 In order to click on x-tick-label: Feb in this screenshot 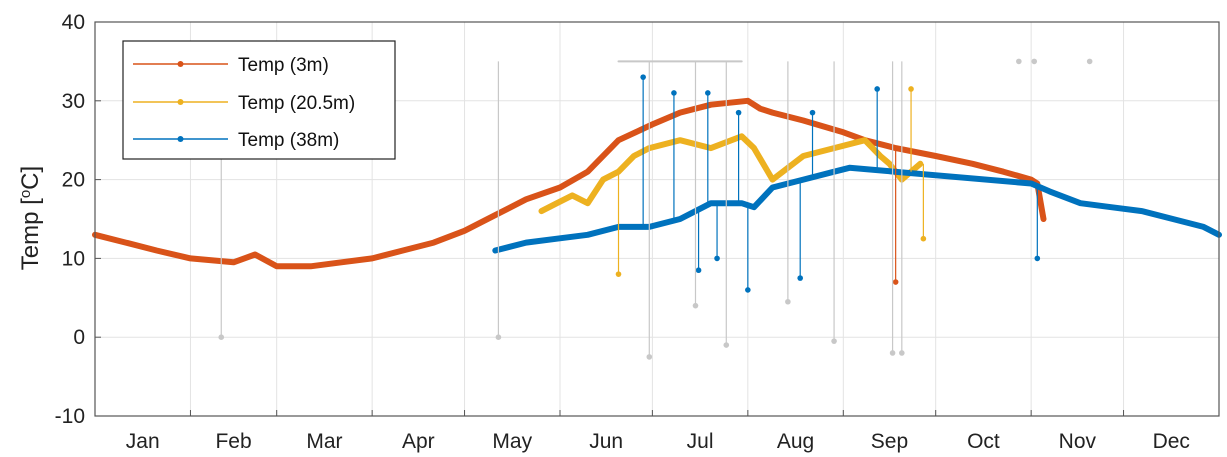, I will do `click(233, 441)`.